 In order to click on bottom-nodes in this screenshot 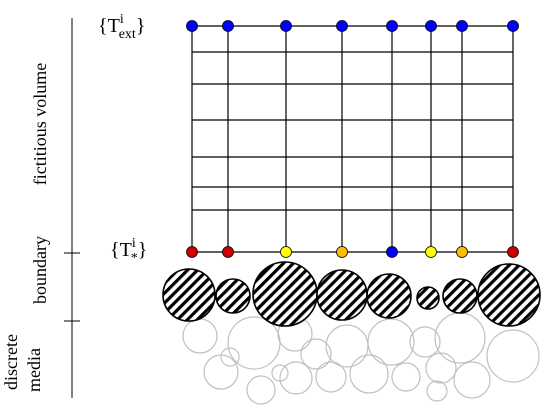, I will do `click(352, 252)`.